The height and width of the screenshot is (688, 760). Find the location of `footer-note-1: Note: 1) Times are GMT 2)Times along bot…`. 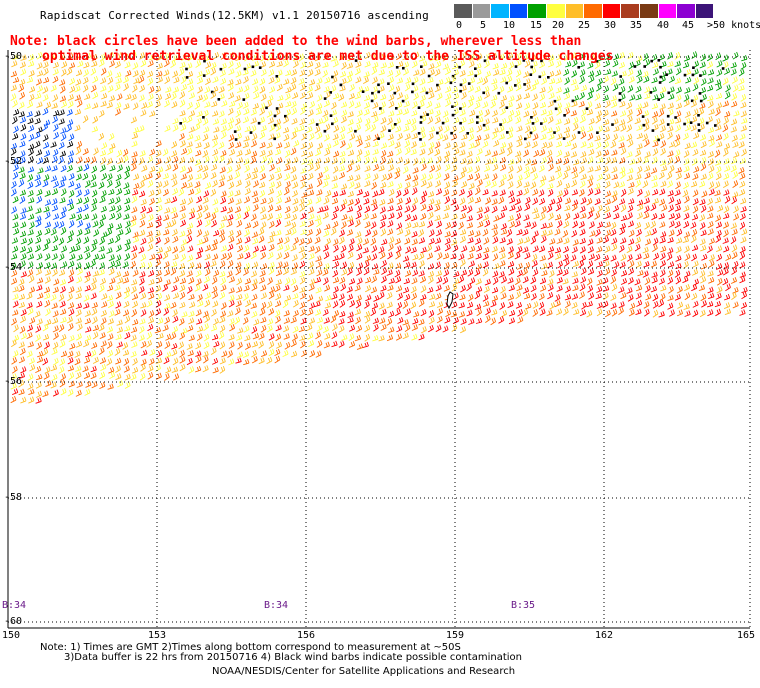

footer-note-1: Note: 1) Times are GMT 2)Times along bot… is located at coordinates (250, 647).